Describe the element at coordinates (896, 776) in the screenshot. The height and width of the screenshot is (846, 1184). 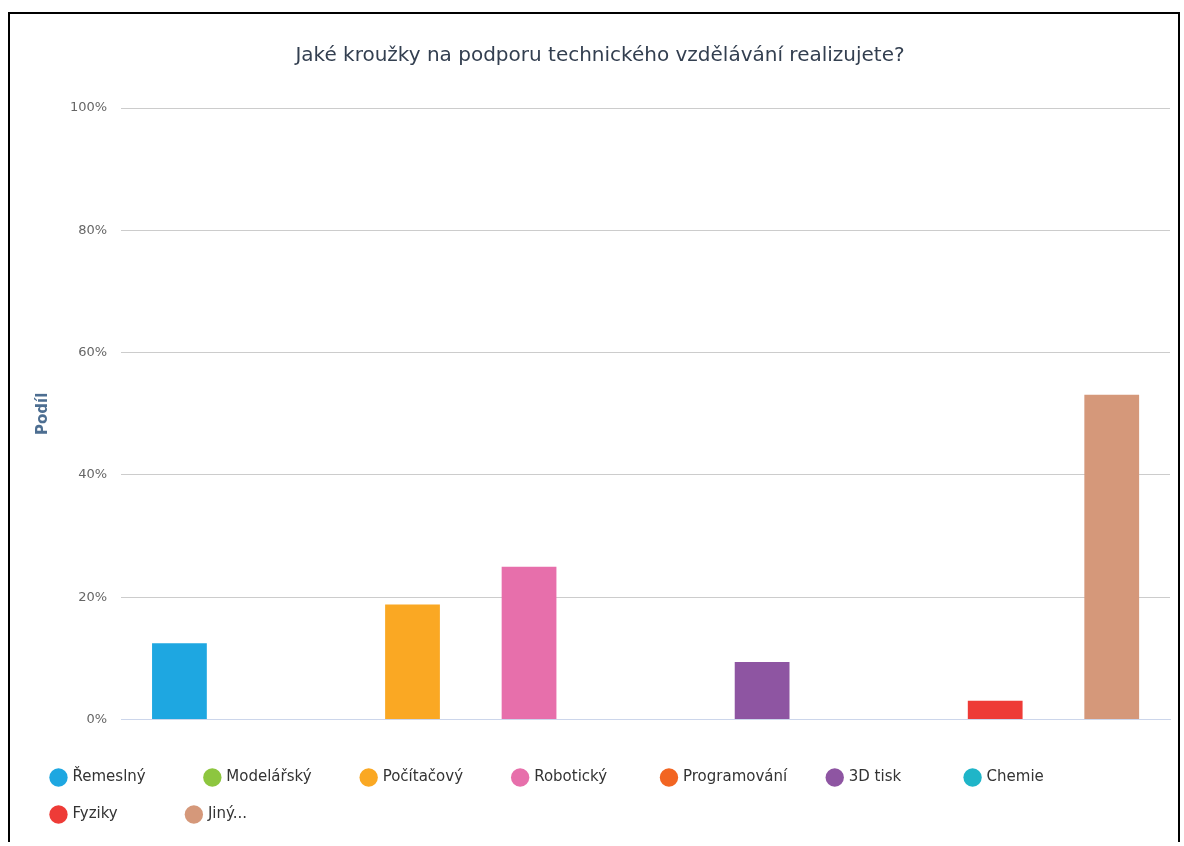
I see `legend-label: 3D tisk` at that location.